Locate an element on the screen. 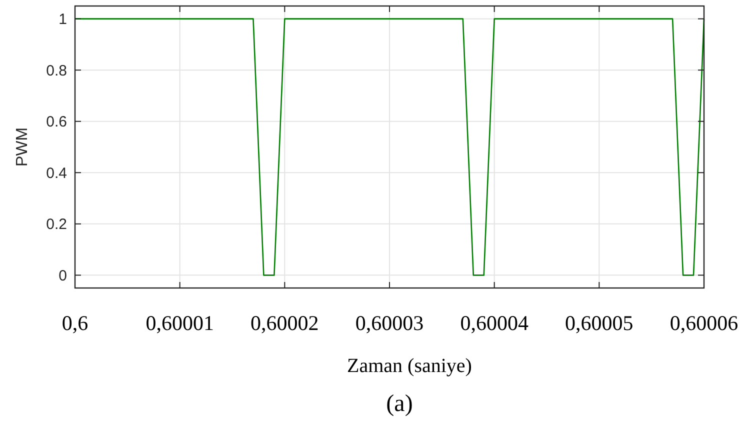 This screenshot has width=752, height=421. y-tick-label: 0.4 is located at coordinates (56, 173).